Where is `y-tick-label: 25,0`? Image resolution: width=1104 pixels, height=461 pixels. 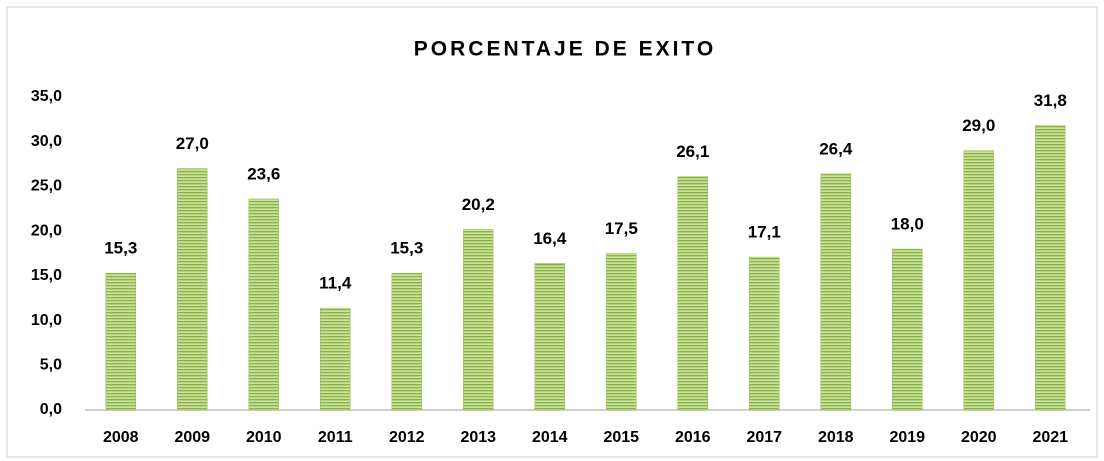 y-tick-label: 25,0 is located at coordinates (46, 186).